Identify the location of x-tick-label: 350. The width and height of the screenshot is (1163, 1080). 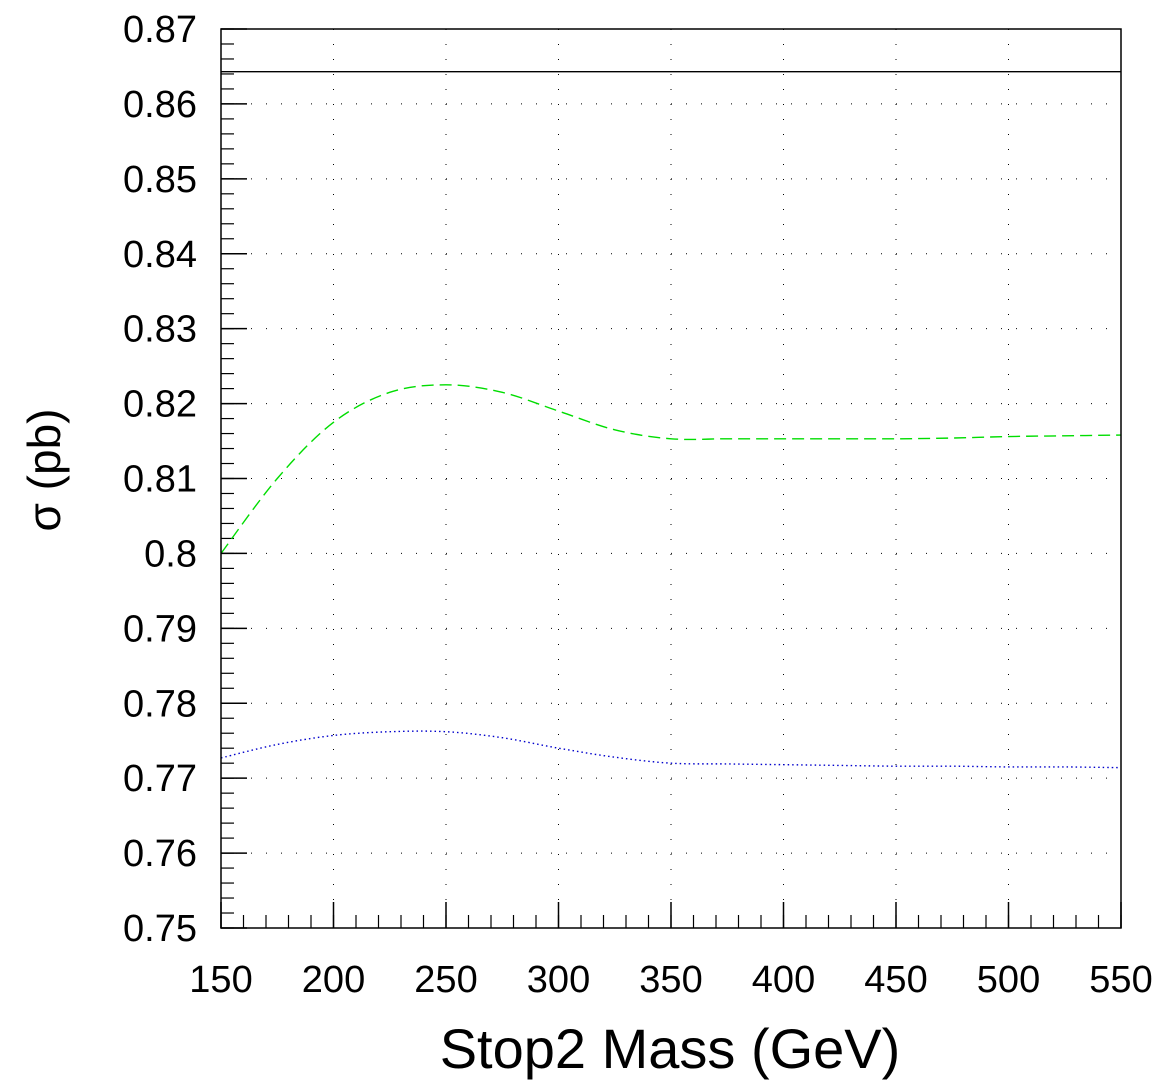
(670, 980).